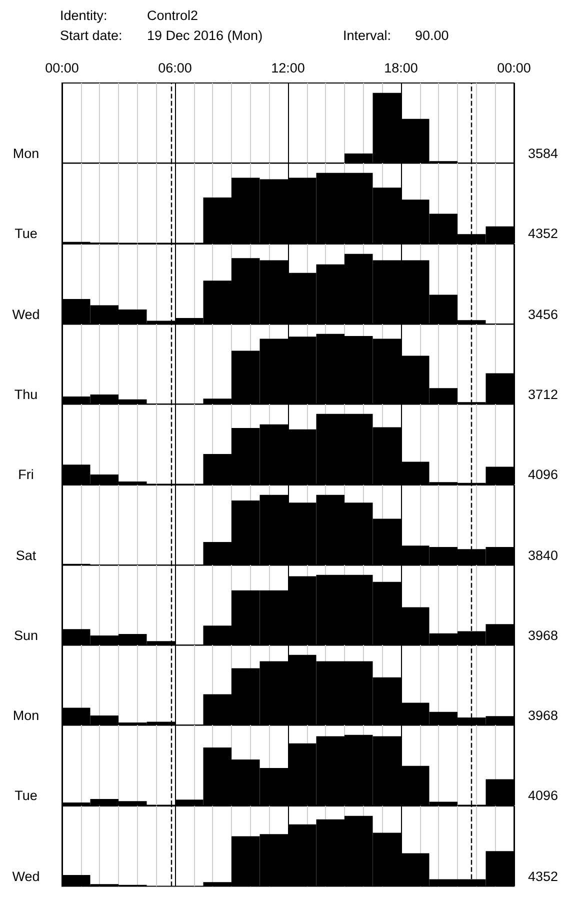  Describe the element at coordinates (401, 68) in the screenshot. I see `x-tick-label: 18:00` at that location.